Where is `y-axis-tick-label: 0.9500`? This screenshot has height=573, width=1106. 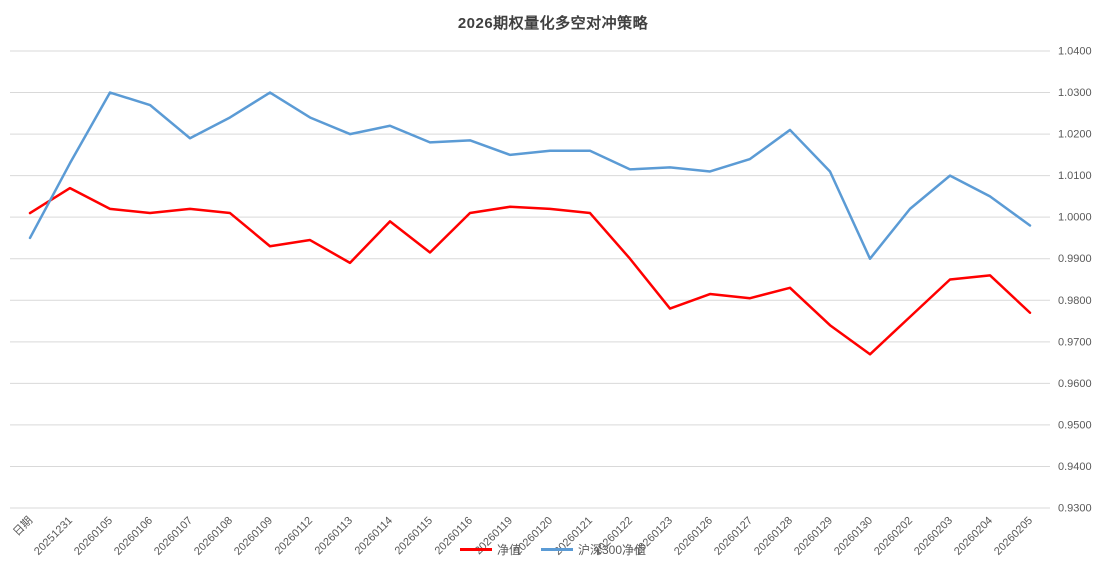 y-axis-tick-label: 0.9500 is located at coordinates (1075, 425).